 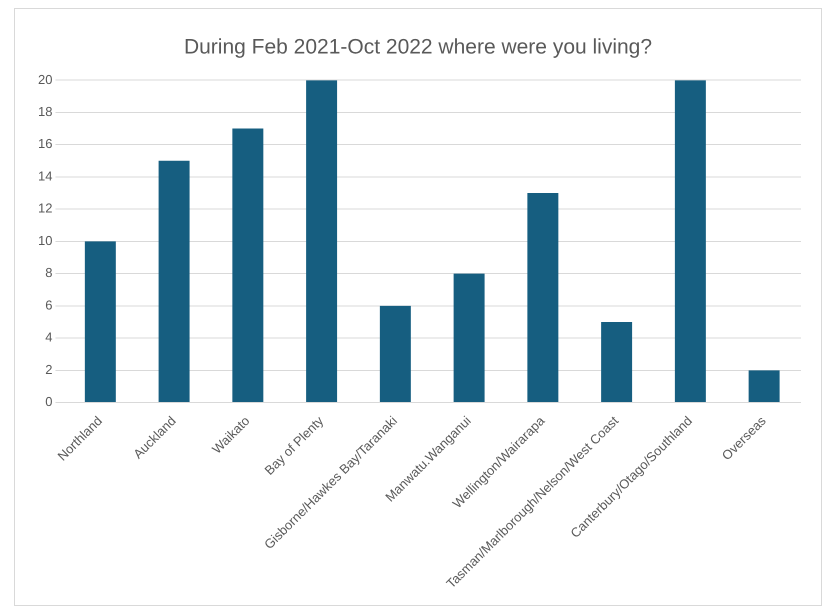 I want to click on y-tick-label: 6, so click(x=48, y=304).